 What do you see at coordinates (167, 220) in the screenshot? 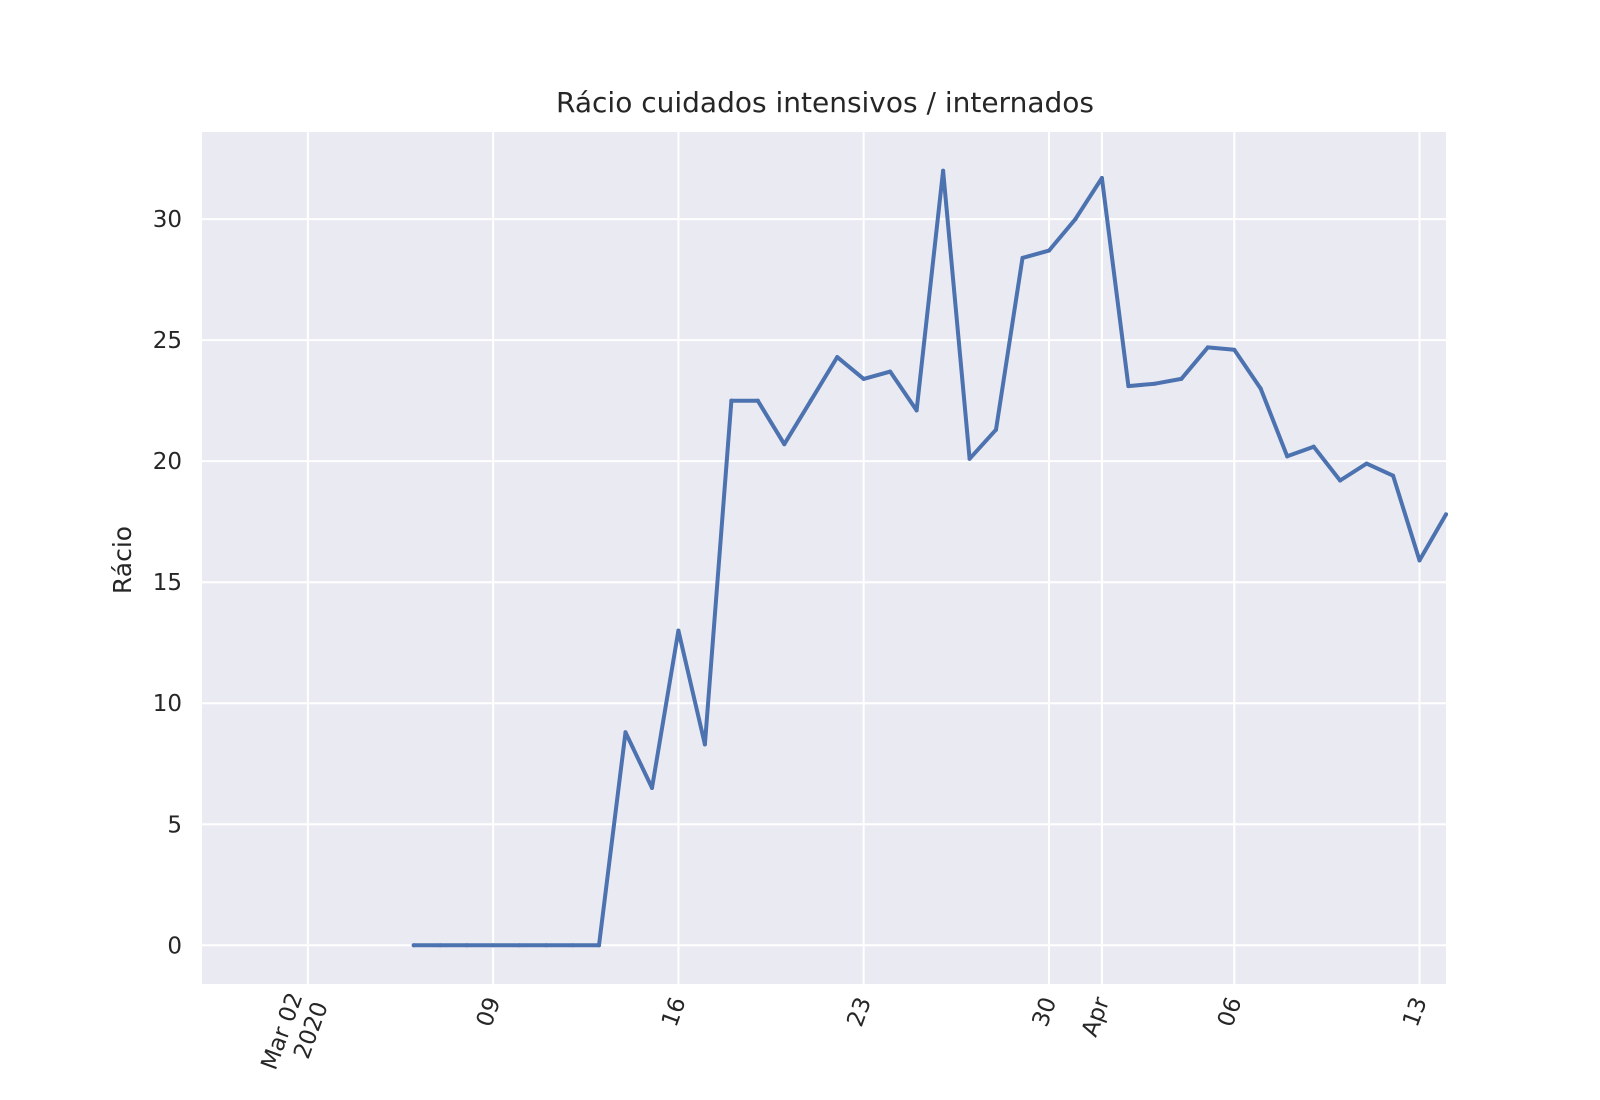
I see `y-tick-label: 30` at bounding box center [167, 220].